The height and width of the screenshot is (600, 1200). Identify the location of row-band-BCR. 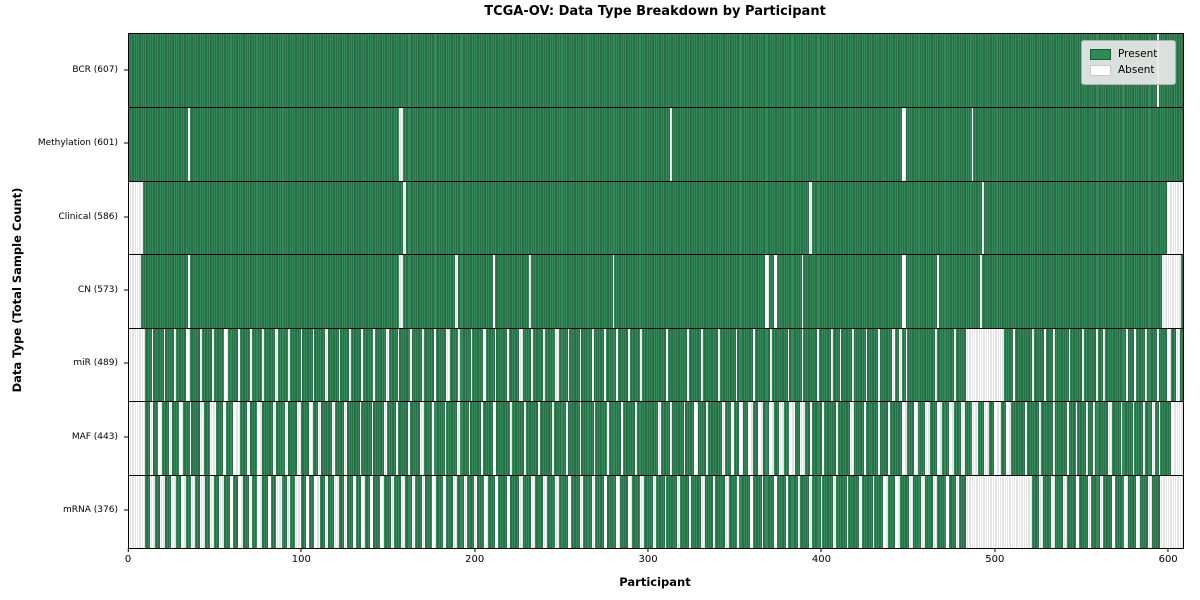
(656, 71).